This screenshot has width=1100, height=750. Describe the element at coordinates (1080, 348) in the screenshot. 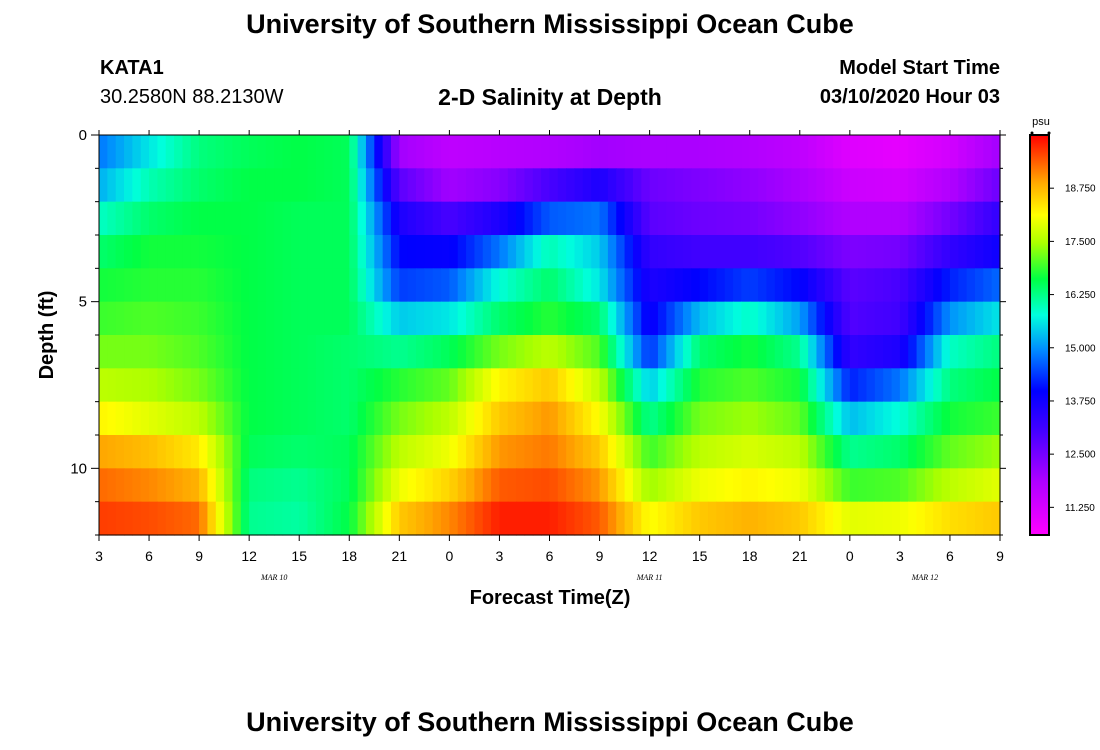

I see `colorbar-tick-label: 15.000` at that location.